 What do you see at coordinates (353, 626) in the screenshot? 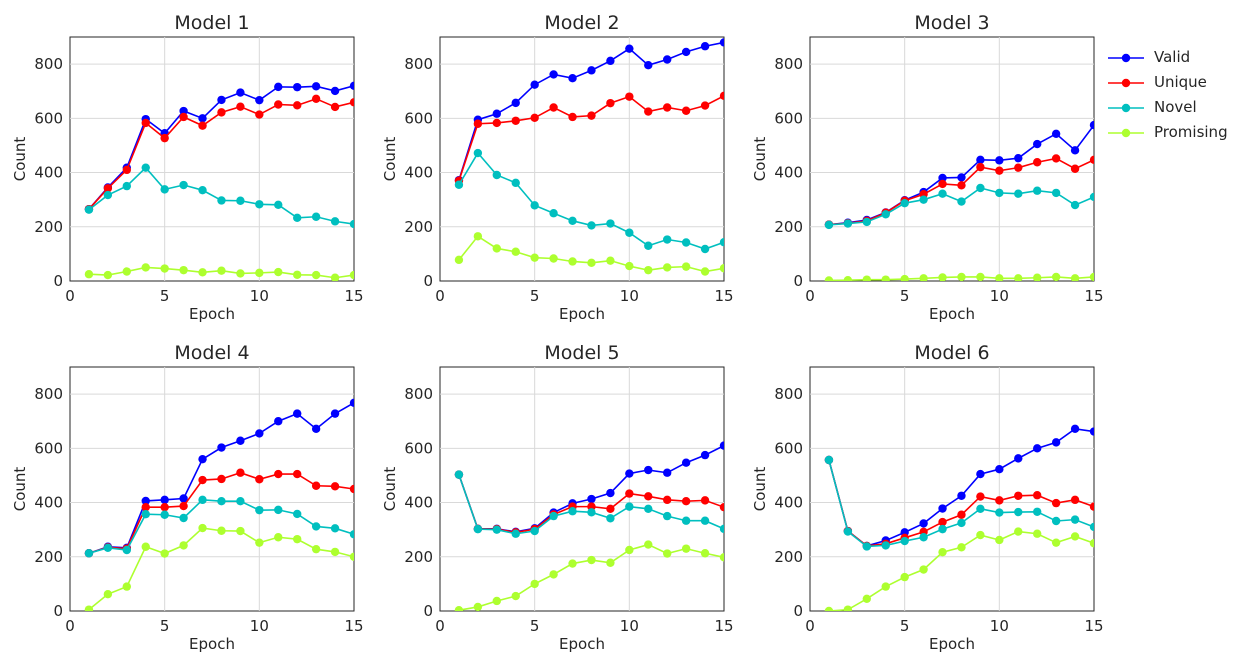
I see `x-tick-label: 15` at bounding box center [353, 626].